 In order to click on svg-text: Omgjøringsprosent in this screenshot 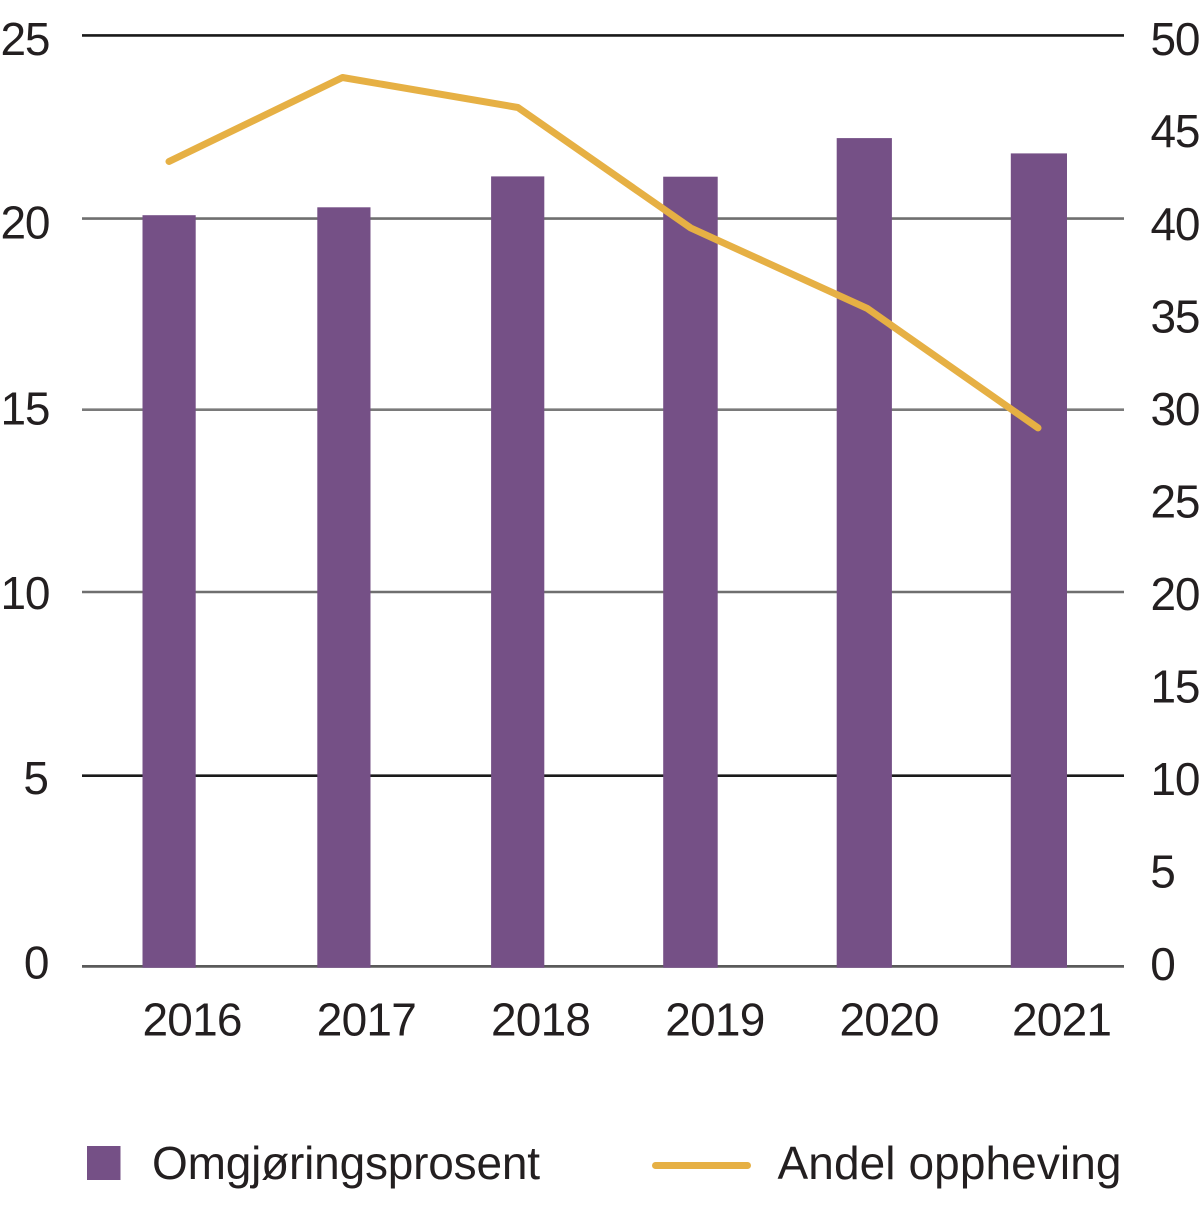, I will do `click(346, 1163)`.